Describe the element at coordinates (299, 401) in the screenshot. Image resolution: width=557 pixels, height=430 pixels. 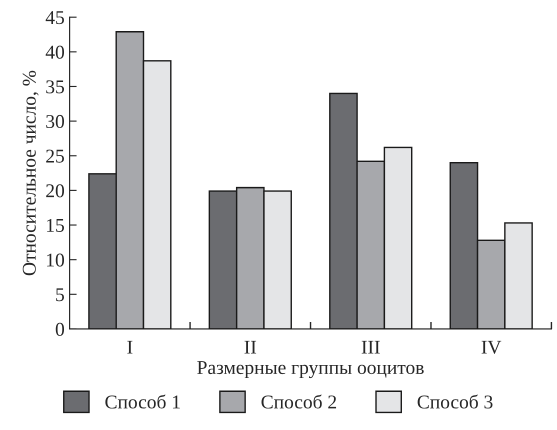
I see `legend-label: Способ 2` at that location.